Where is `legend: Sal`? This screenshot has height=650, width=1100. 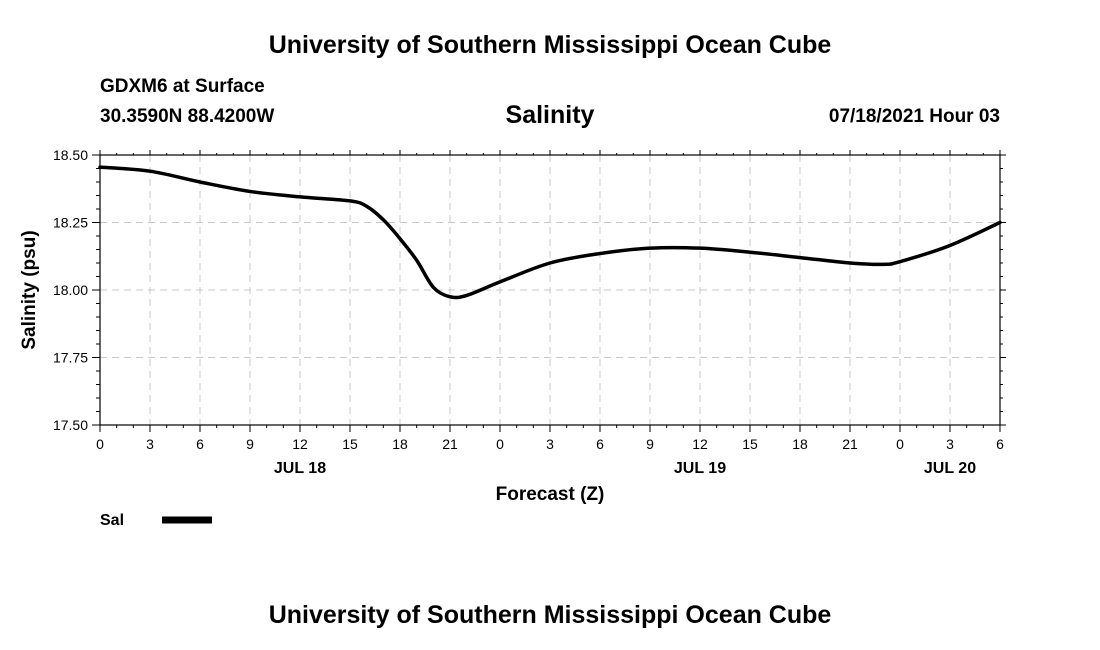 legend: Sal is located at coordinates (156, 520).